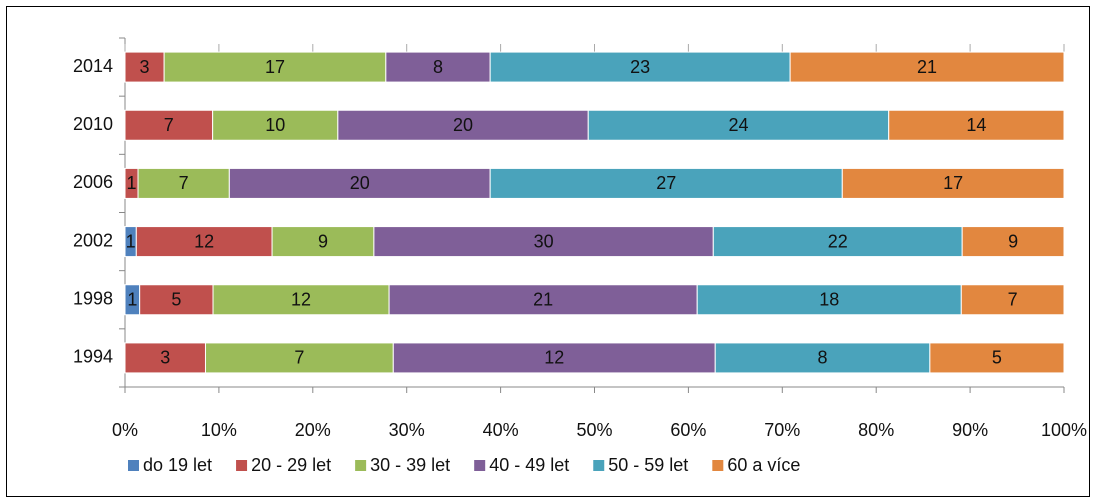 This screenshot has height=503, width=1097. Describe the element at coordinates (648, 465) in the screenshot. I see `legend-label: 50 - 59 let` at that location.